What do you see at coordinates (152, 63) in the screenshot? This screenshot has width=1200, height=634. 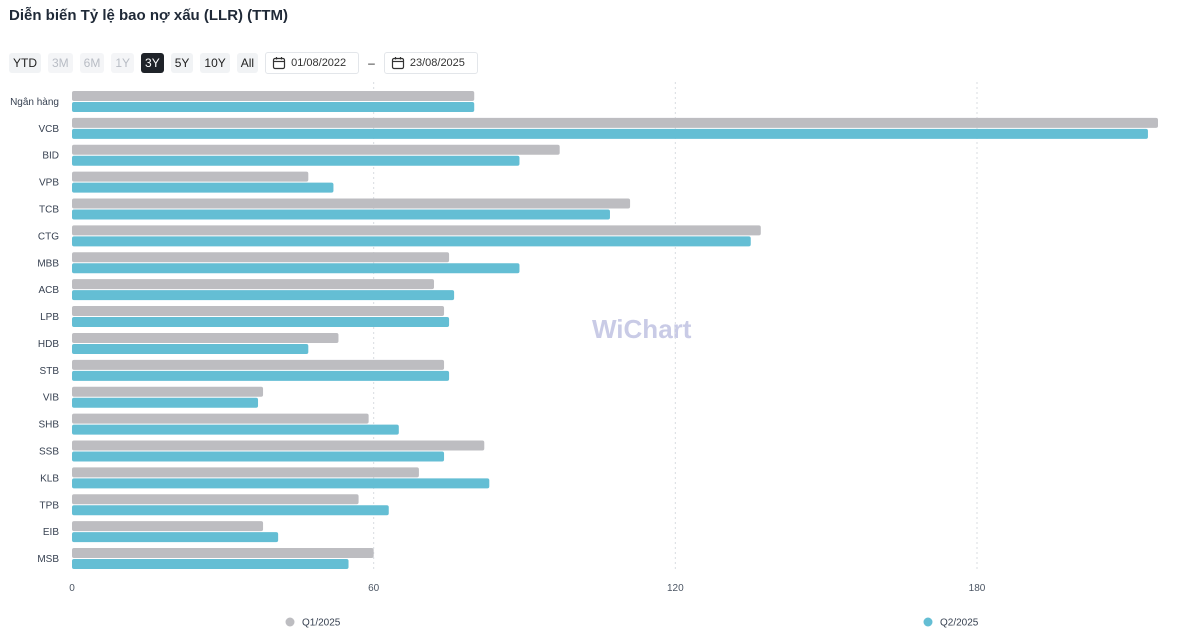 I see `range-button-3y: 3Y` at bounding box center [152, 63].